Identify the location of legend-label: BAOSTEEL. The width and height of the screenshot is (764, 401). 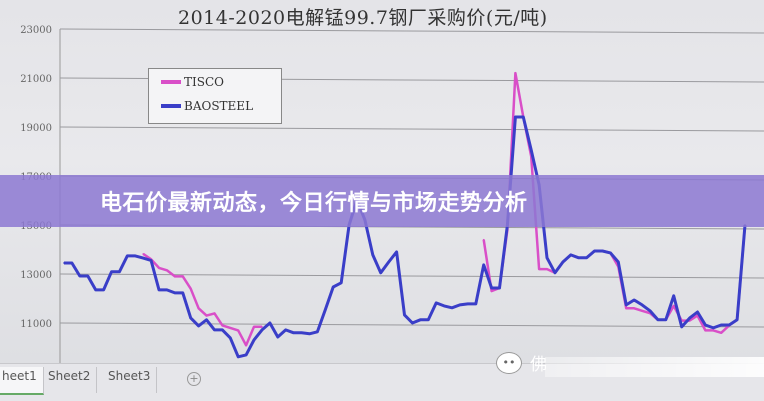
(219, 106).